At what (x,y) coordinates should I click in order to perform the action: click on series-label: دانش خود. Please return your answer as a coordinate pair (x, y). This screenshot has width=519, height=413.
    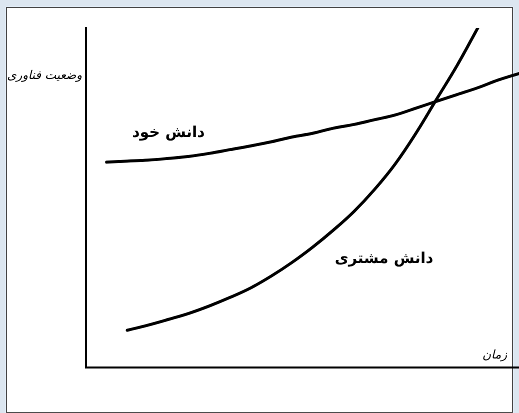
    Looking at the image, I should click on (169, 131).